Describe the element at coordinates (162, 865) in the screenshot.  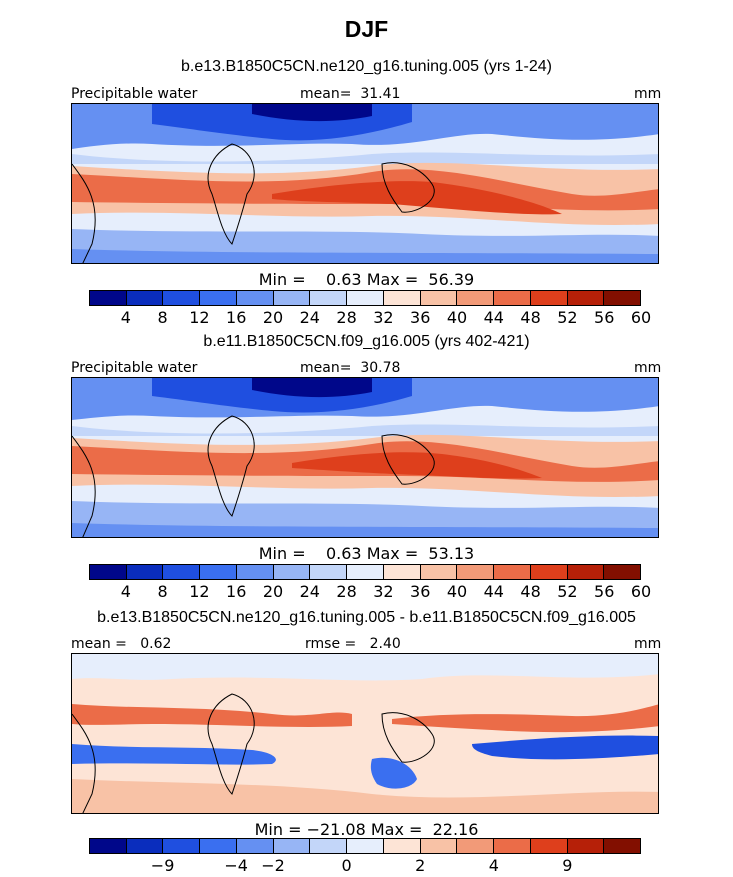
I see `colorbar-tick-label: −9` at that location.